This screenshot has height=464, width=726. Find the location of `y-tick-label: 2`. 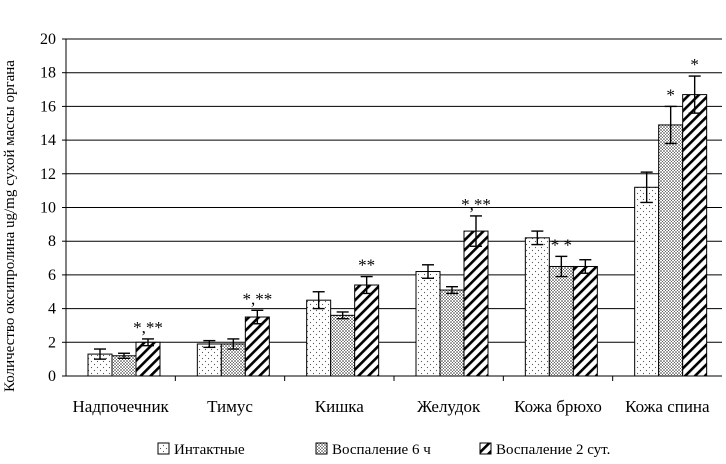

y-tick-label: 2 is located at coordinates (52, 342).